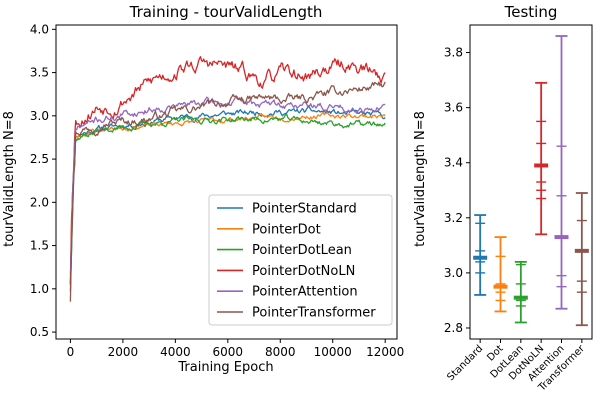 This screenshot has height=400, width=600. Describe the element at coordinates (520, 292) in the screenshot. I see `testing-box-DotLean` at that location.